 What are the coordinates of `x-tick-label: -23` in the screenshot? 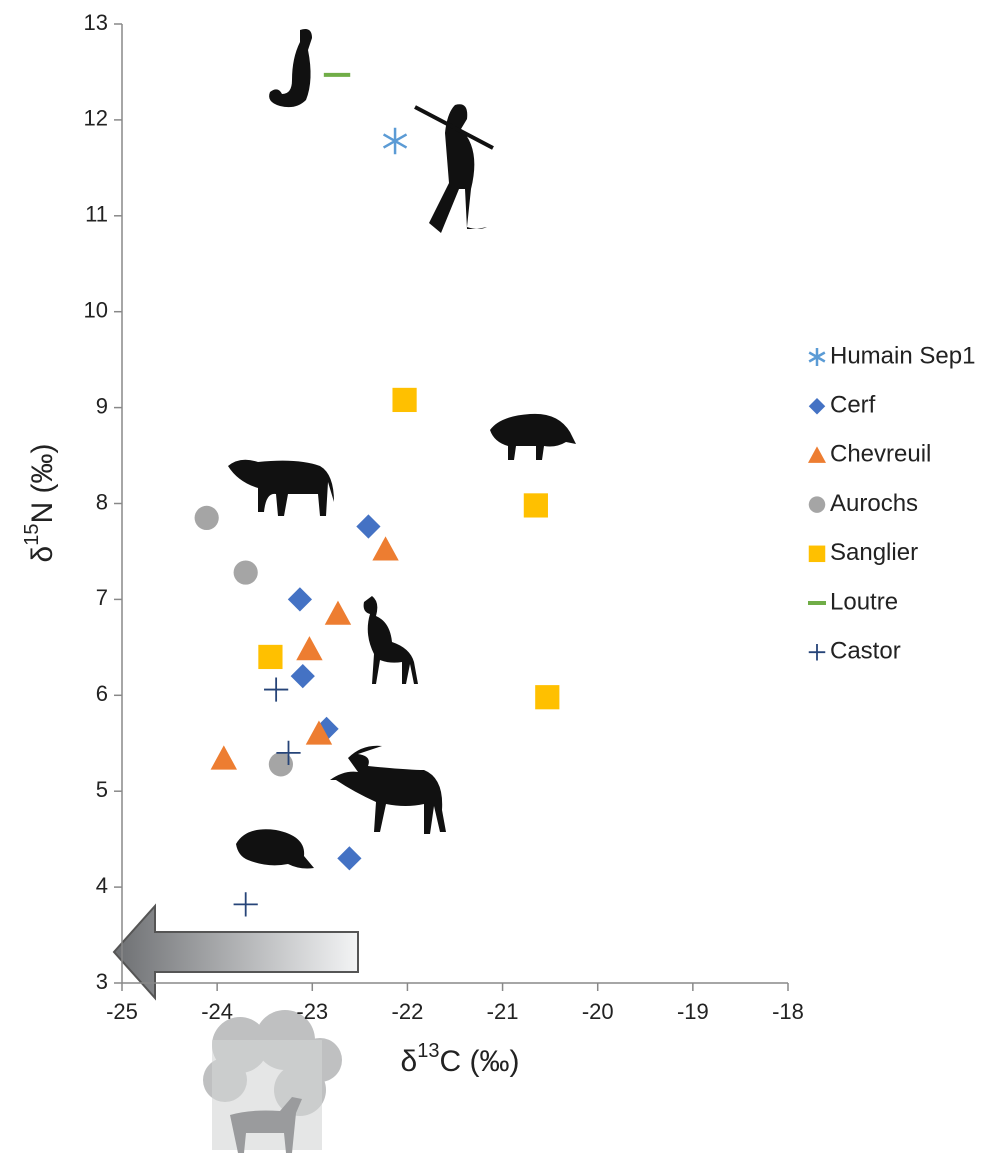 It's located at (312, 1011).